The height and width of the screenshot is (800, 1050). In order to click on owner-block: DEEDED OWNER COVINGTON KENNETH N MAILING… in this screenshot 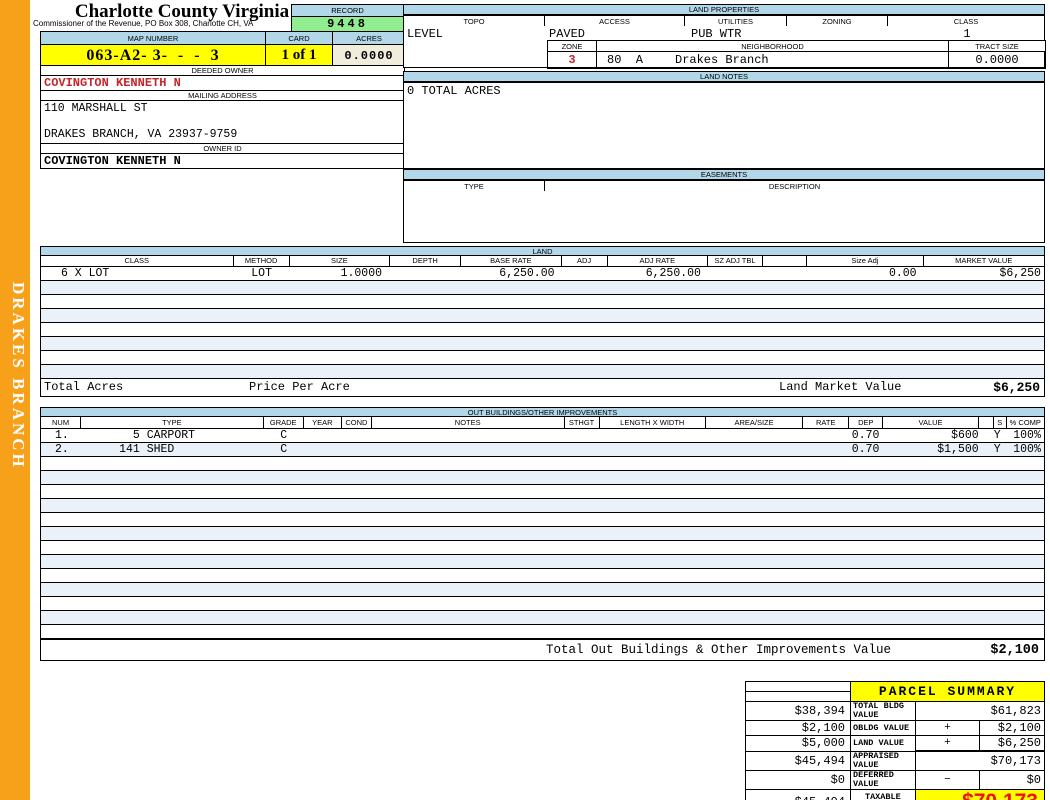, I will do `click(222, 117)`.